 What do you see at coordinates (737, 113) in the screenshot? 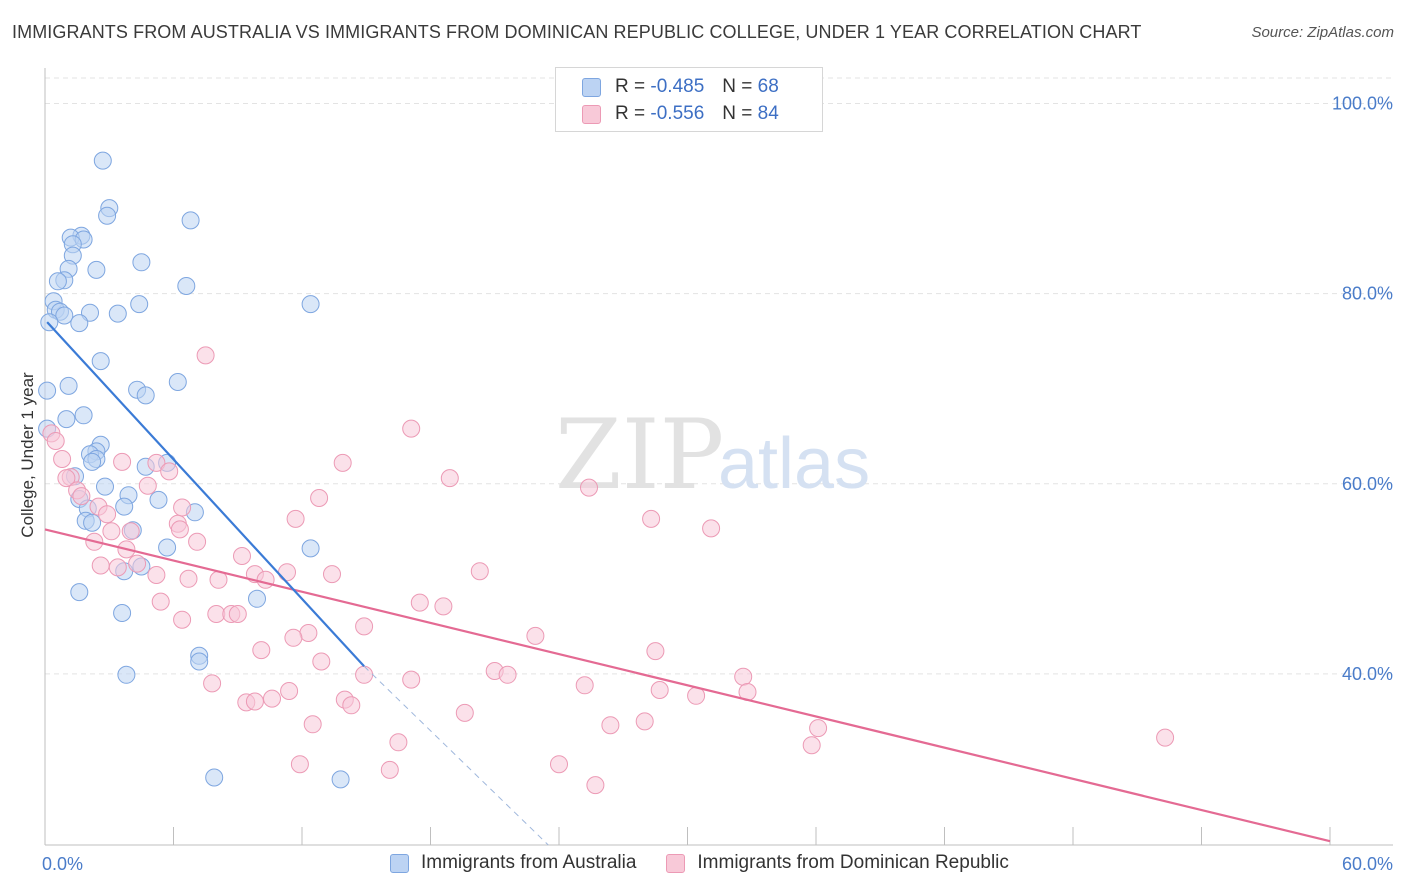
I see `legend-n-label: N =` at bounding box center [737, 113].